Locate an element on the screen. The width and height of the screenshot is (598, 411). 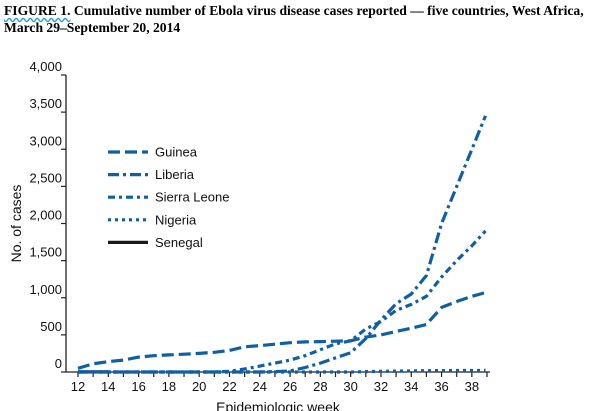
y-tick-label: 2,000 is located at coordinates (45, 215).